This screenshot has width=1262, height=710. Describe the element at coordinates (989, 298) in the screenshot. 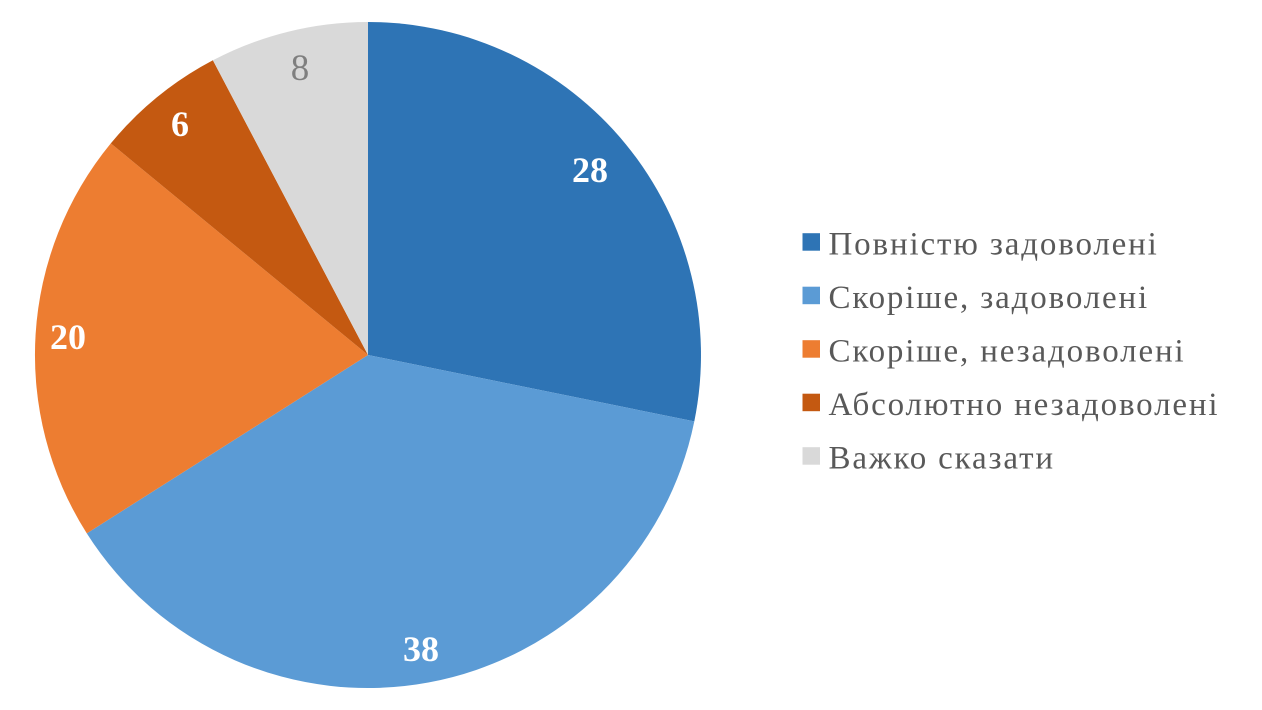

I see `svg-text: Скоріше, задоволені` at that location.